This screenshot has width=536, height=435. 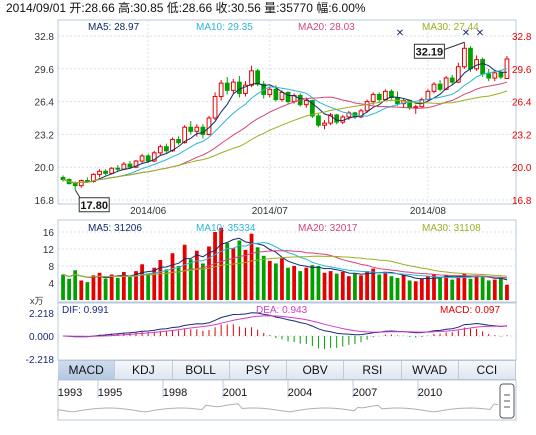 What do you see at coordinates (224, 27) in the screenshot?
I see `price-legend-ma10: MA10: 29.35` at bounding box center [224, 27].